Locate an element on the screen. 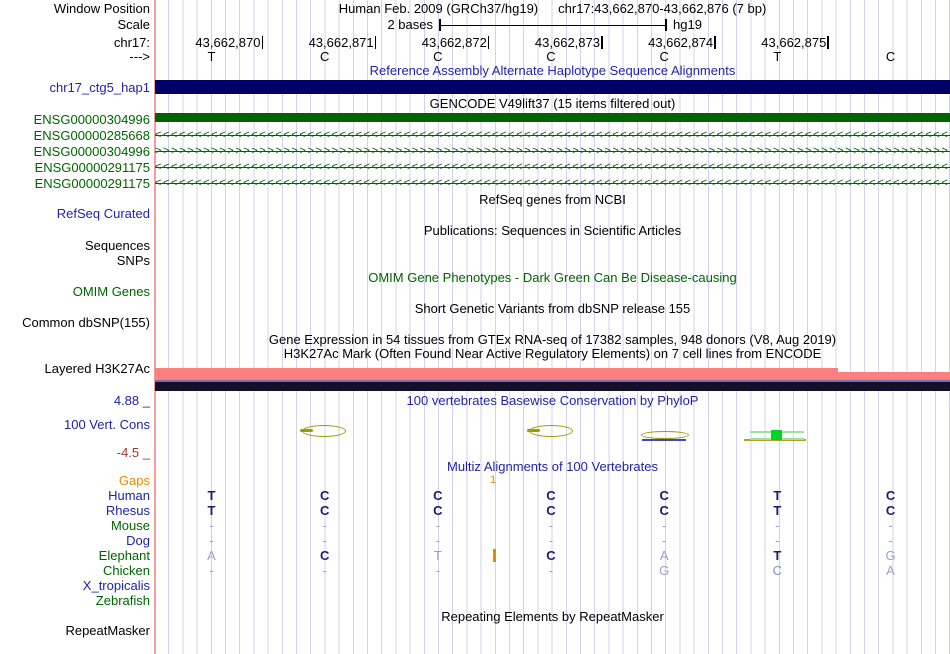  species-label: Elephant is located at coordinates (124, 555).